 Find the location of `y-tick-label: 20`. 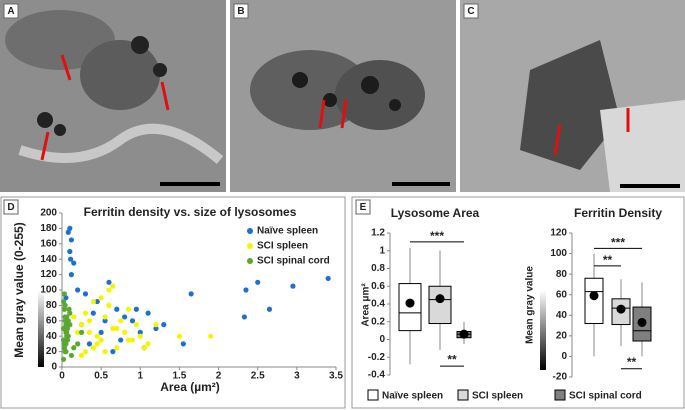

y-tick-label: 20 is located at coordinates (562, 335).